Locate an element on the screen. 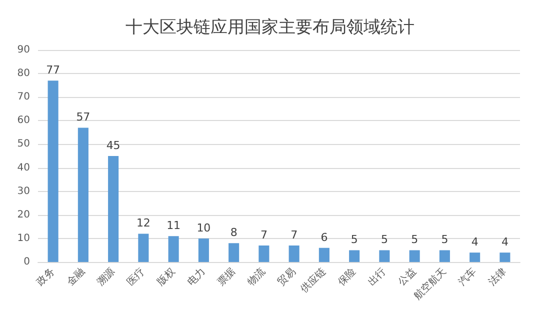 This screenshot has height=325, width=540. data-label: 57 is located at coordinates (83, 117).